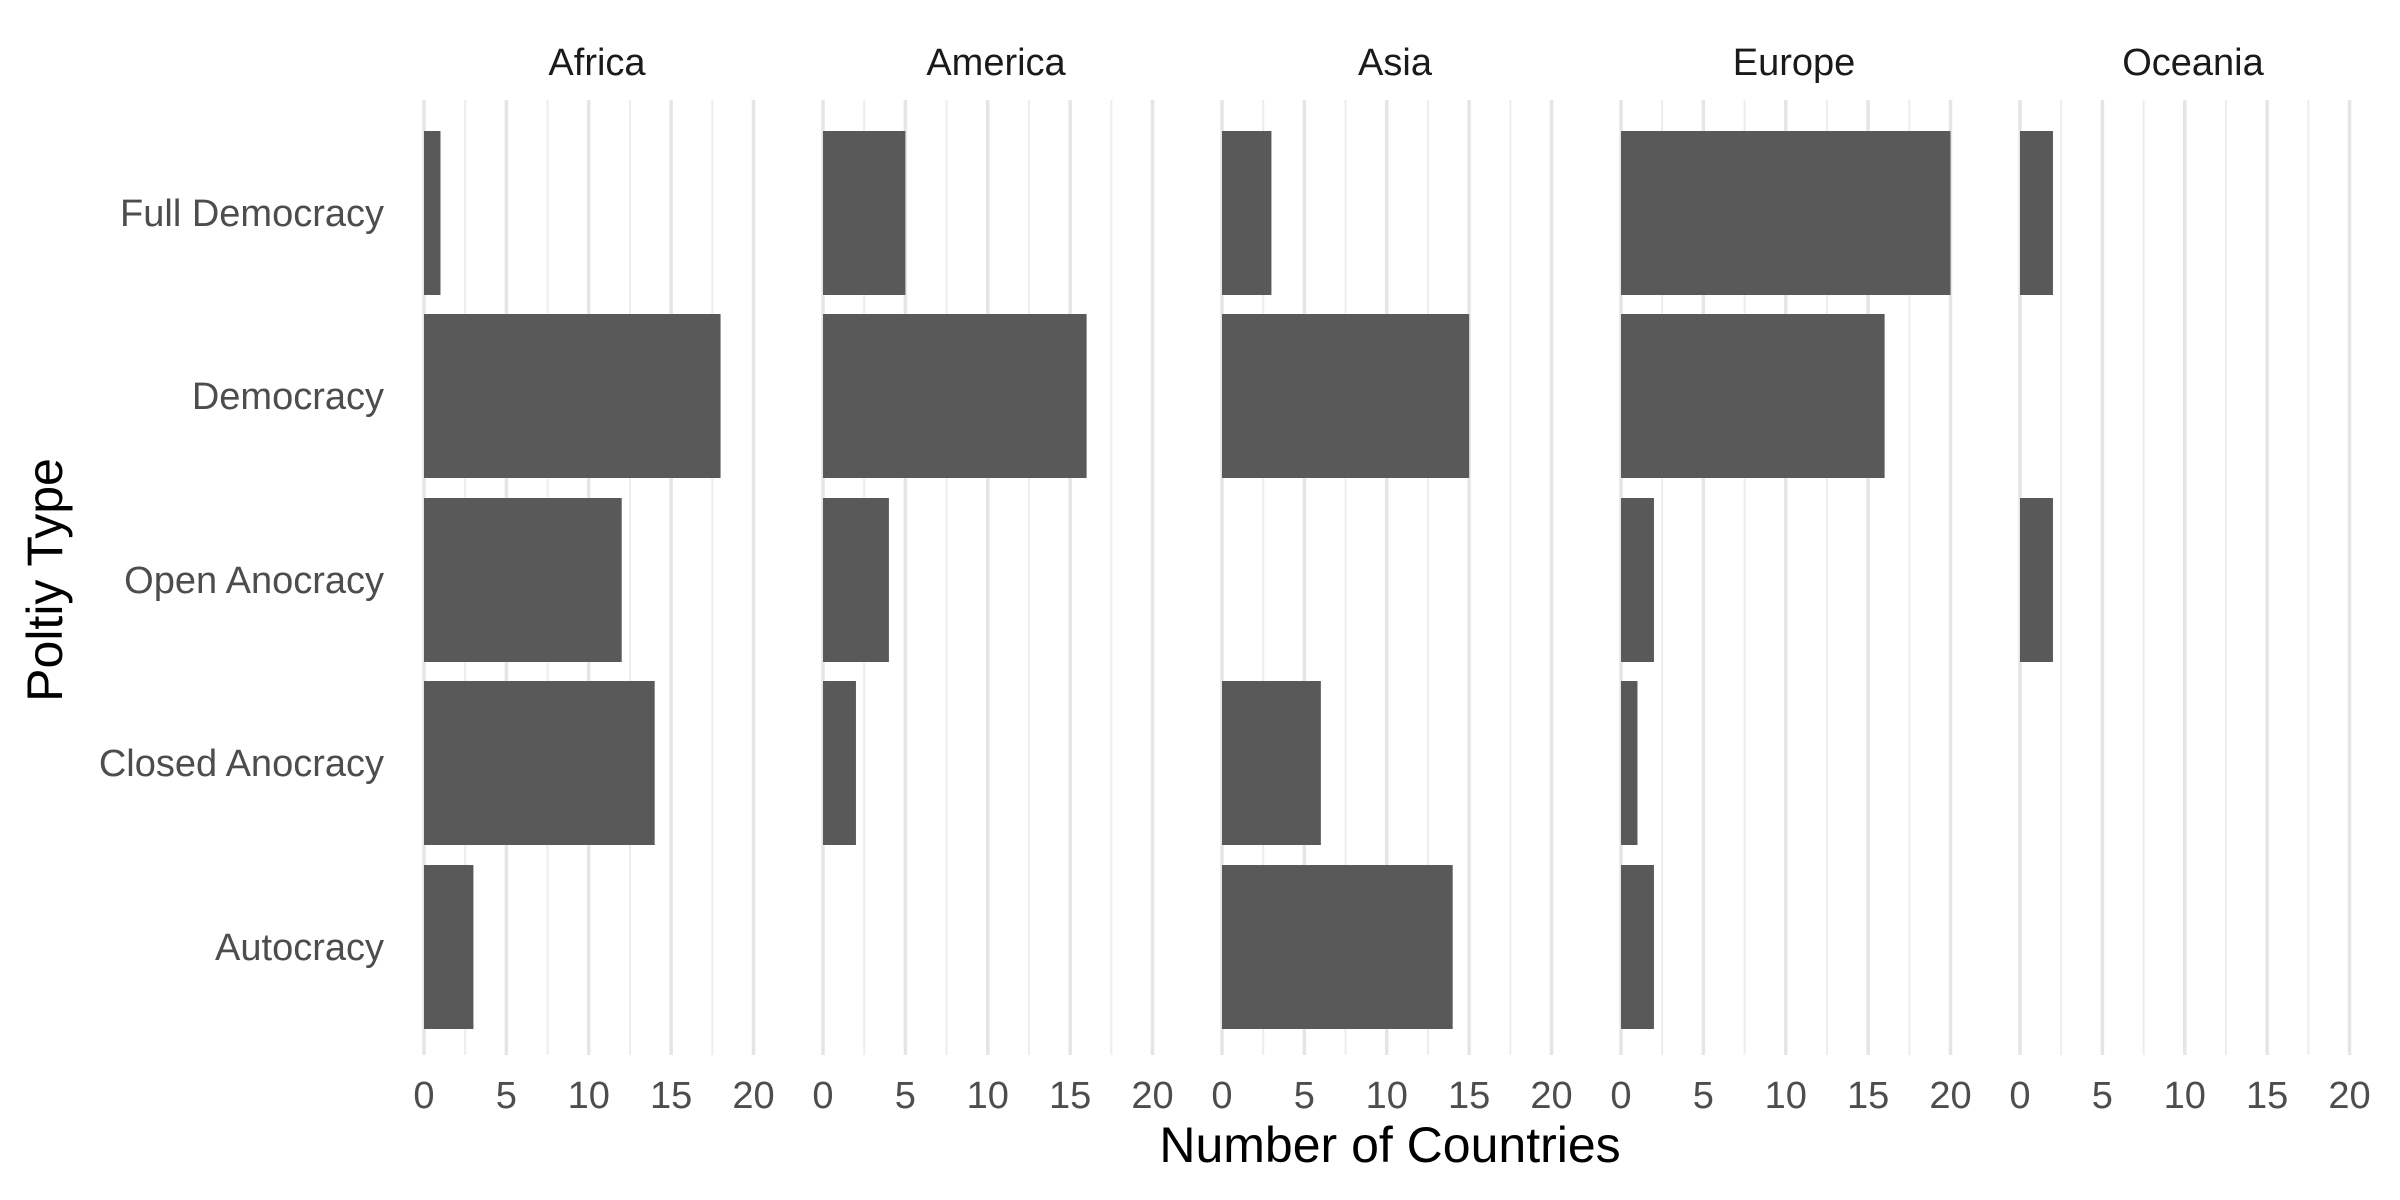 This screenshot has height=1200, width=2400. I want to click on x-axis-title: Number of Countries, so click(1389, 1145).